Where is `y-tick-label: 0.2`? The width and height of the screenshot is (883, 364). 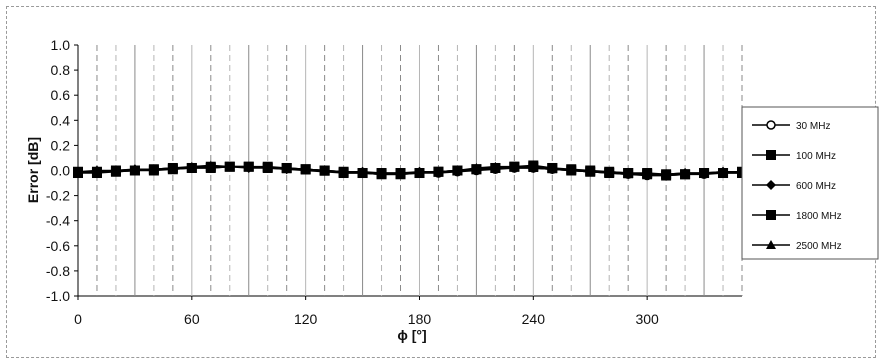 y-tick-label: 0.2 is located at coordinates (61, 145).